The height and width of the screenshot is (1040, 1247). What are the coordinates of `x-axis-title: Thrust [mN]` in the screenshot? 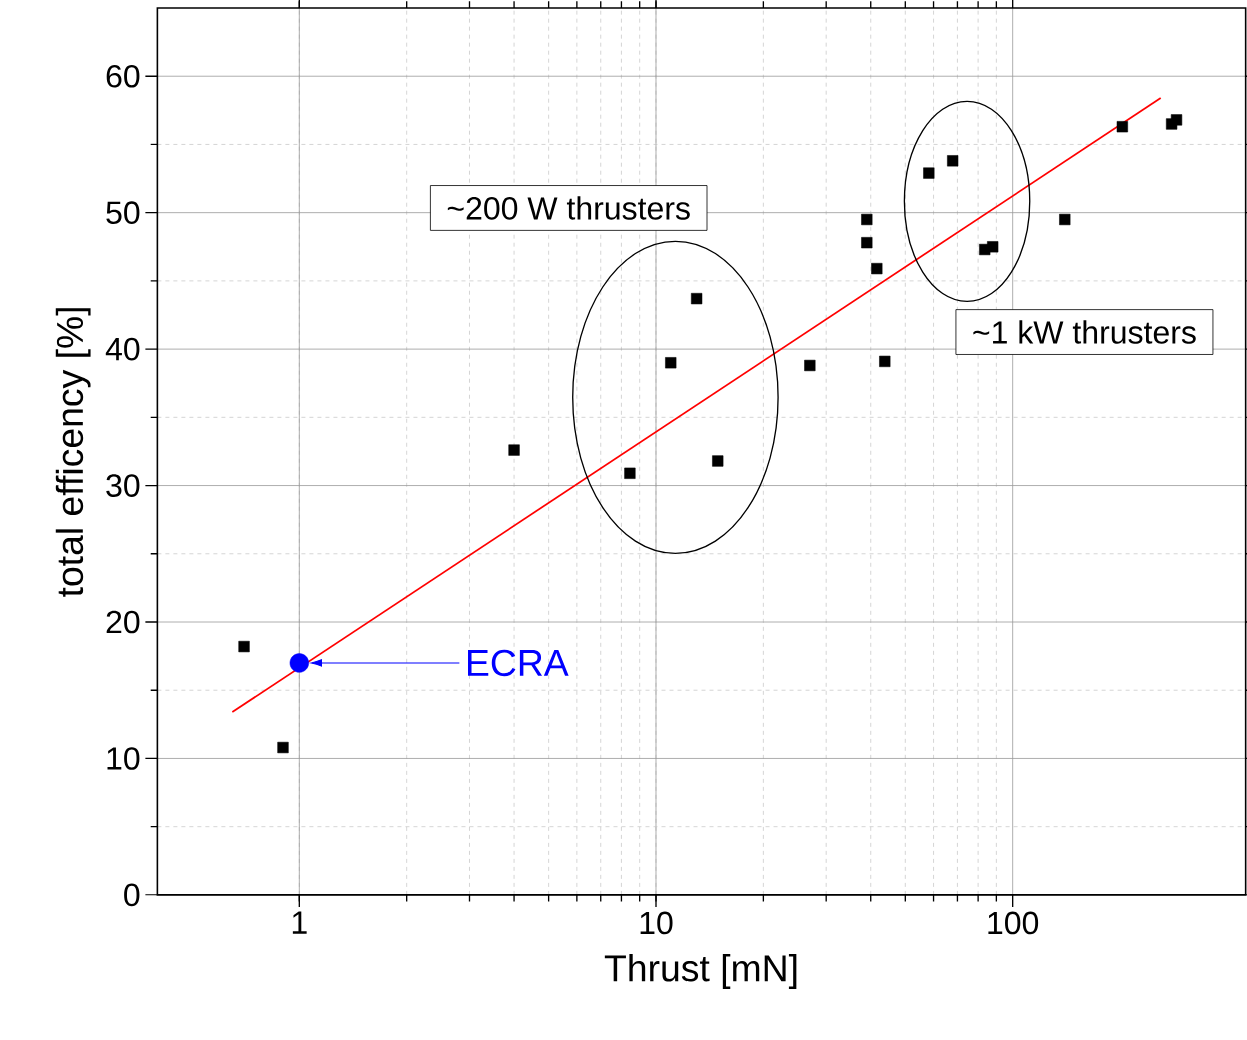 It's located at (700, 971).